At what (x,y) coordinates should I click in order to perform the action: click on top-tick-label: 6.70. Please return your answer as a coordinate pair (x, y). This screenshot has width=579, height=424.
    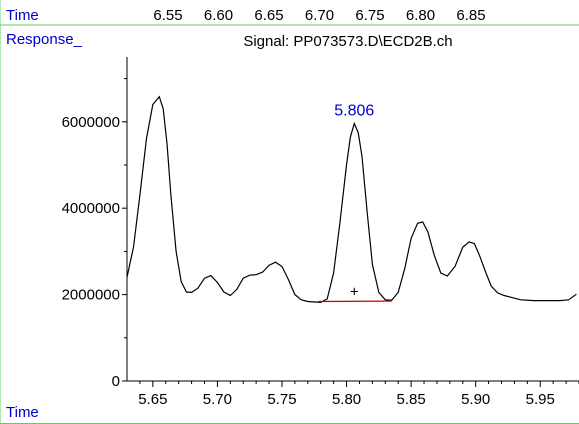
    Looking at the image, I should click on (319, 15).